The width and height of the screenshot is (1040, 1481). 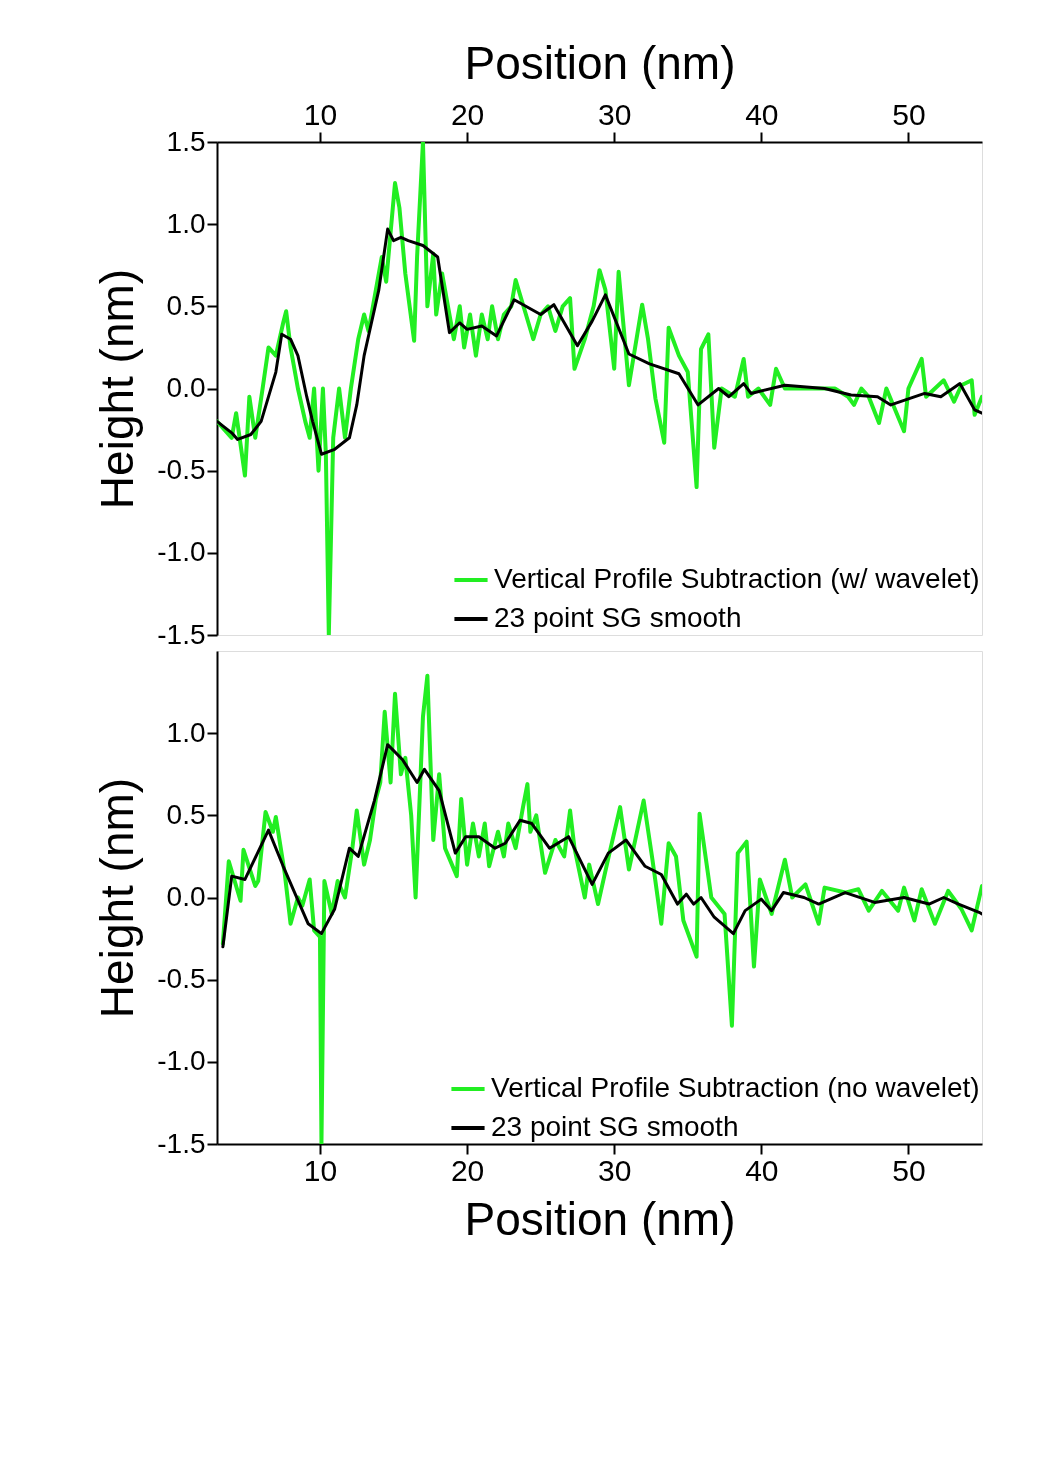 I want to click on line-series, so click(x=601, y=846).